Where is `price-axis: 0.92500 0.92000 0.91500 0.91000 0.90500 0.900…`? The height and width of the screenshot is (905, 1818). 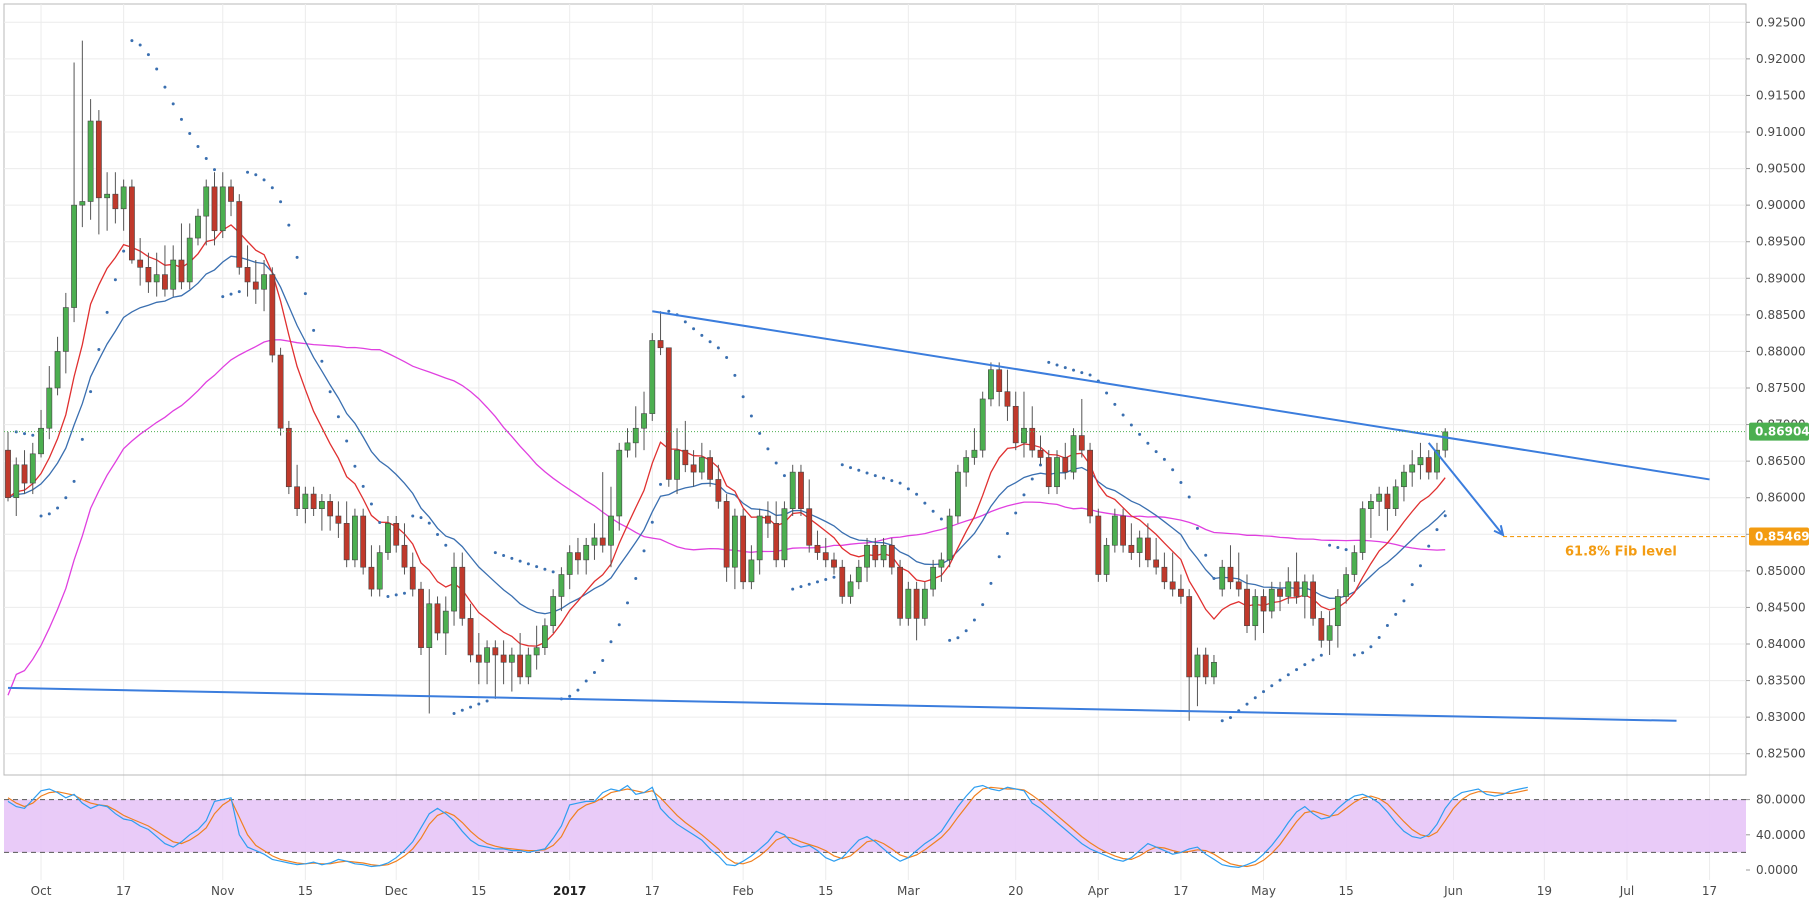 price-axis: 0.92500 0.92000 0.91500 0.91000 0.90500 0.900… is located at coordinates (1776, 446).